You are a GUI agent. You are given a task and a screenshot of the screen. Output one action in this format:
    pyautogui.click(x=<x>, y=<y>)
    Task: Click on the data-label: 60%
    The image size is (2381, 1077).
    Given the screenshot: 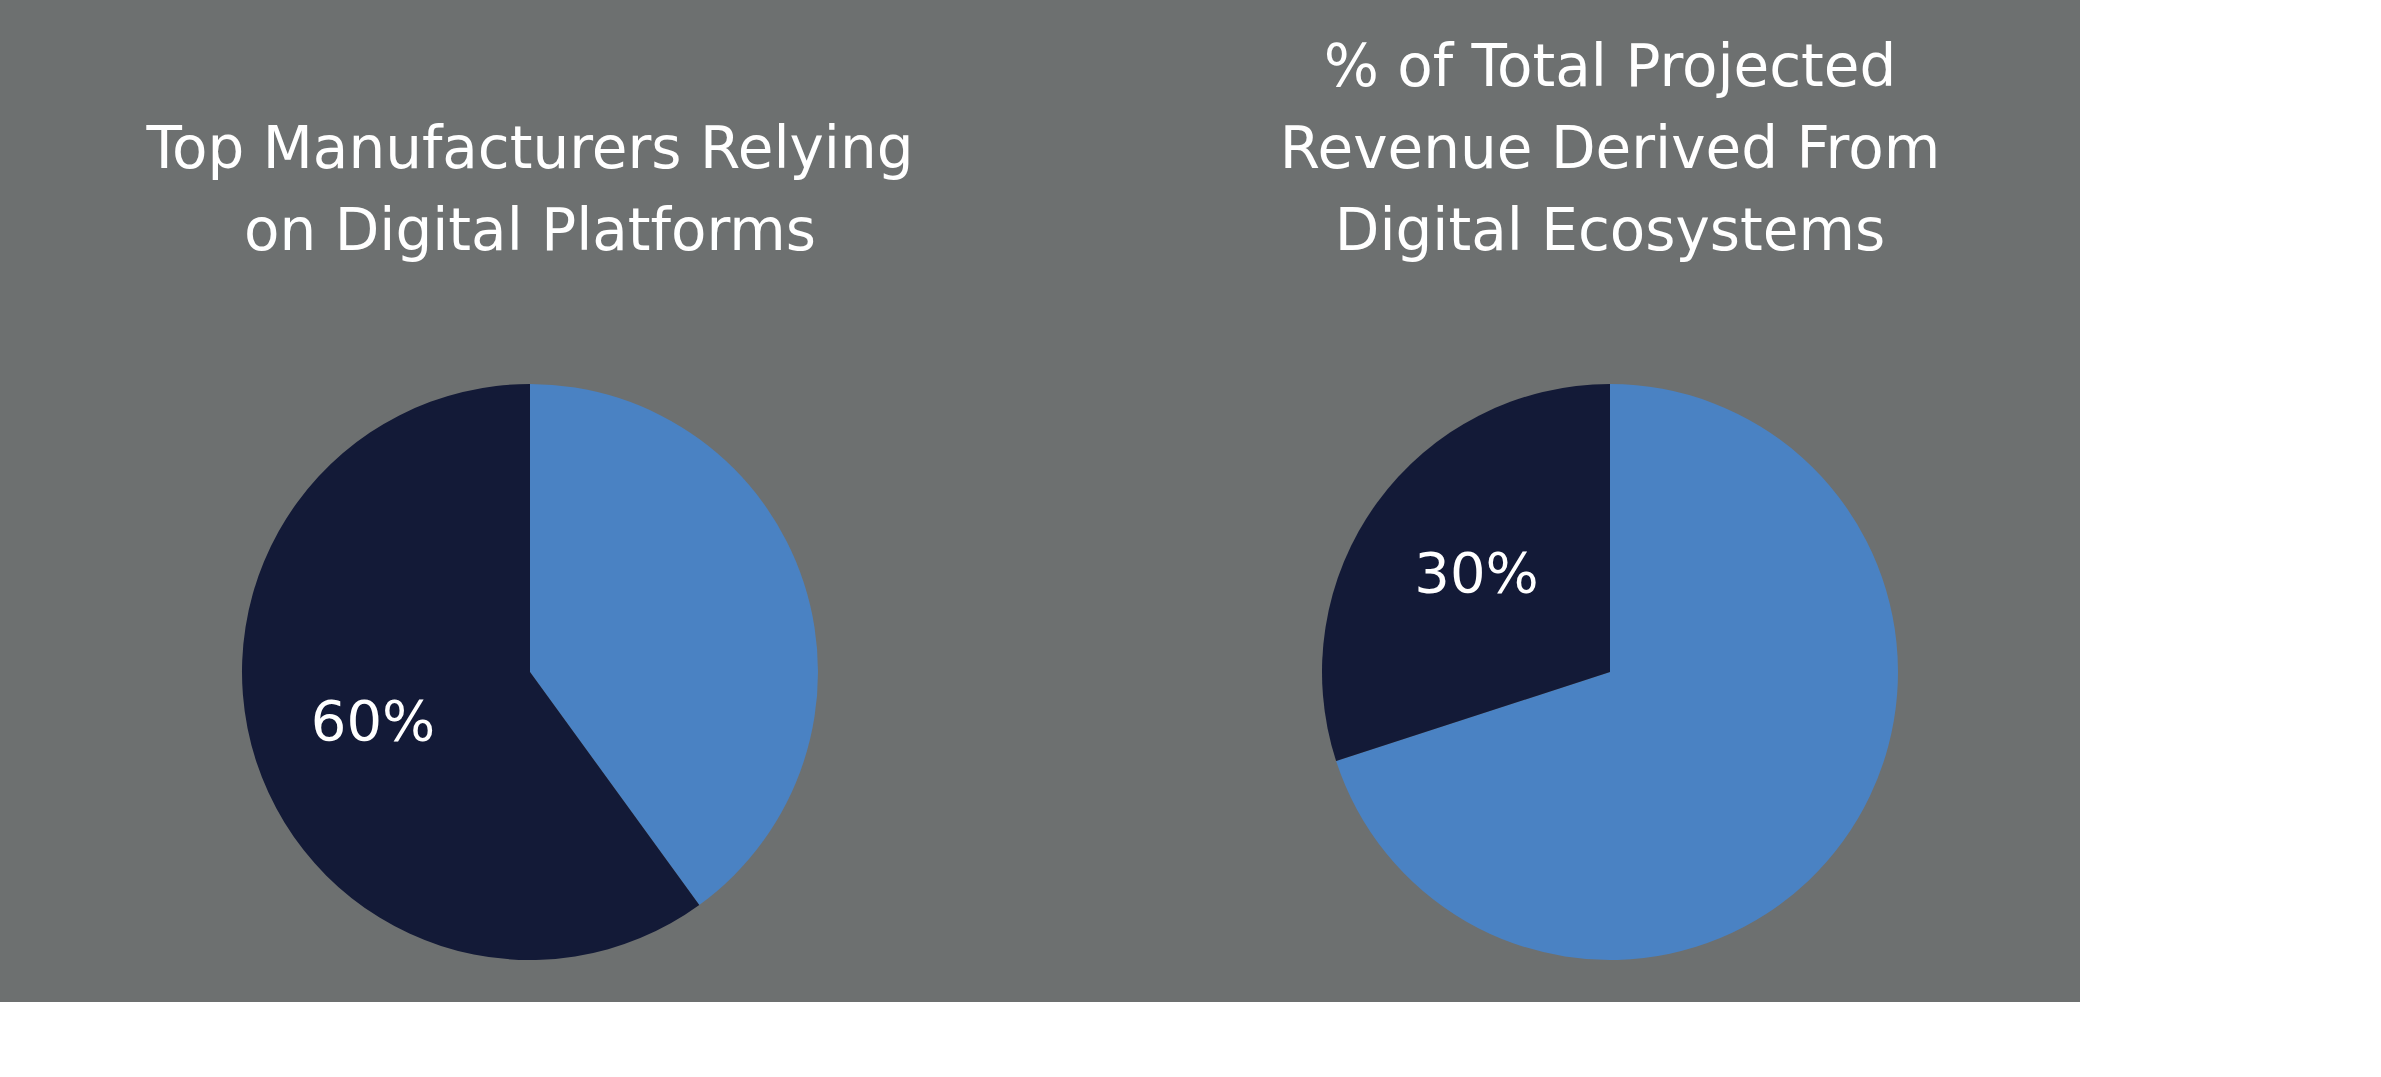 What is the action you would take?
    pyautogui.click(x=373, y=720)
    